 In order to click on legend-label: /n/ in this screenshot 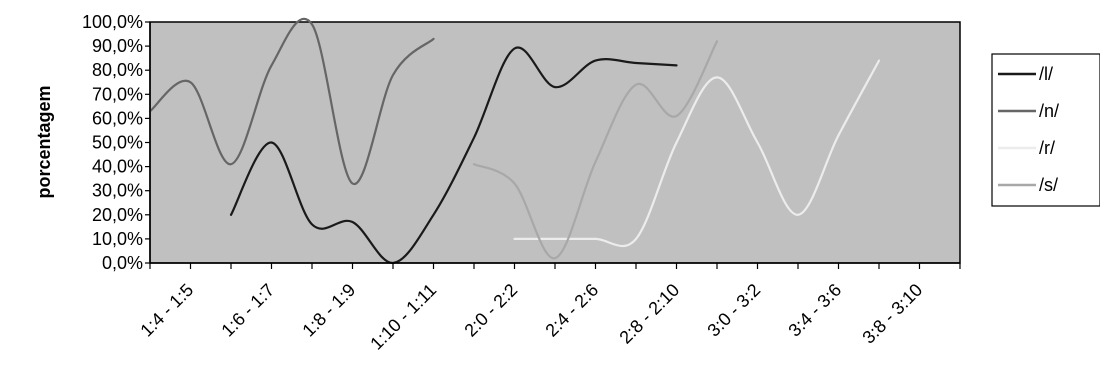, I will do `click(1049, 111)`.